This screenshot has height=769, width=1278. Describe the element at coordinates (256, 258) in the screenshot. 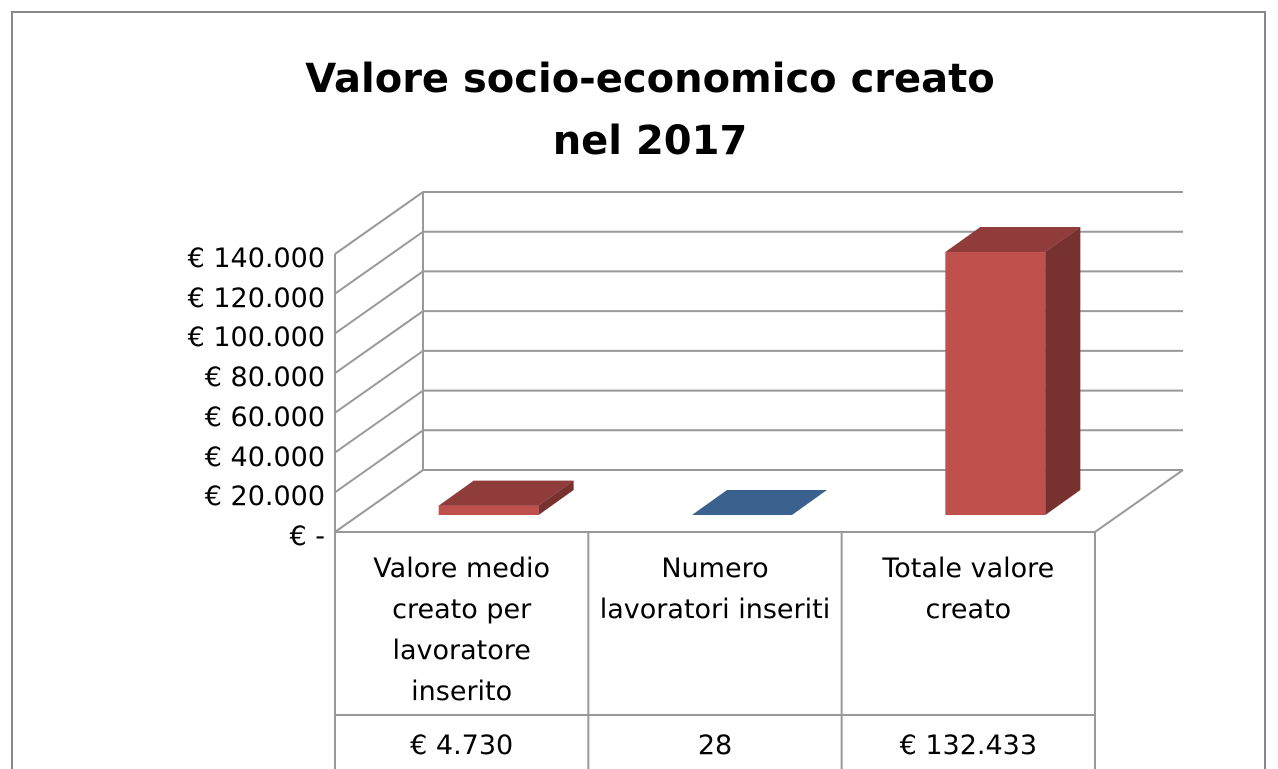

I see `y-tick-label: € 140.000` at that location.